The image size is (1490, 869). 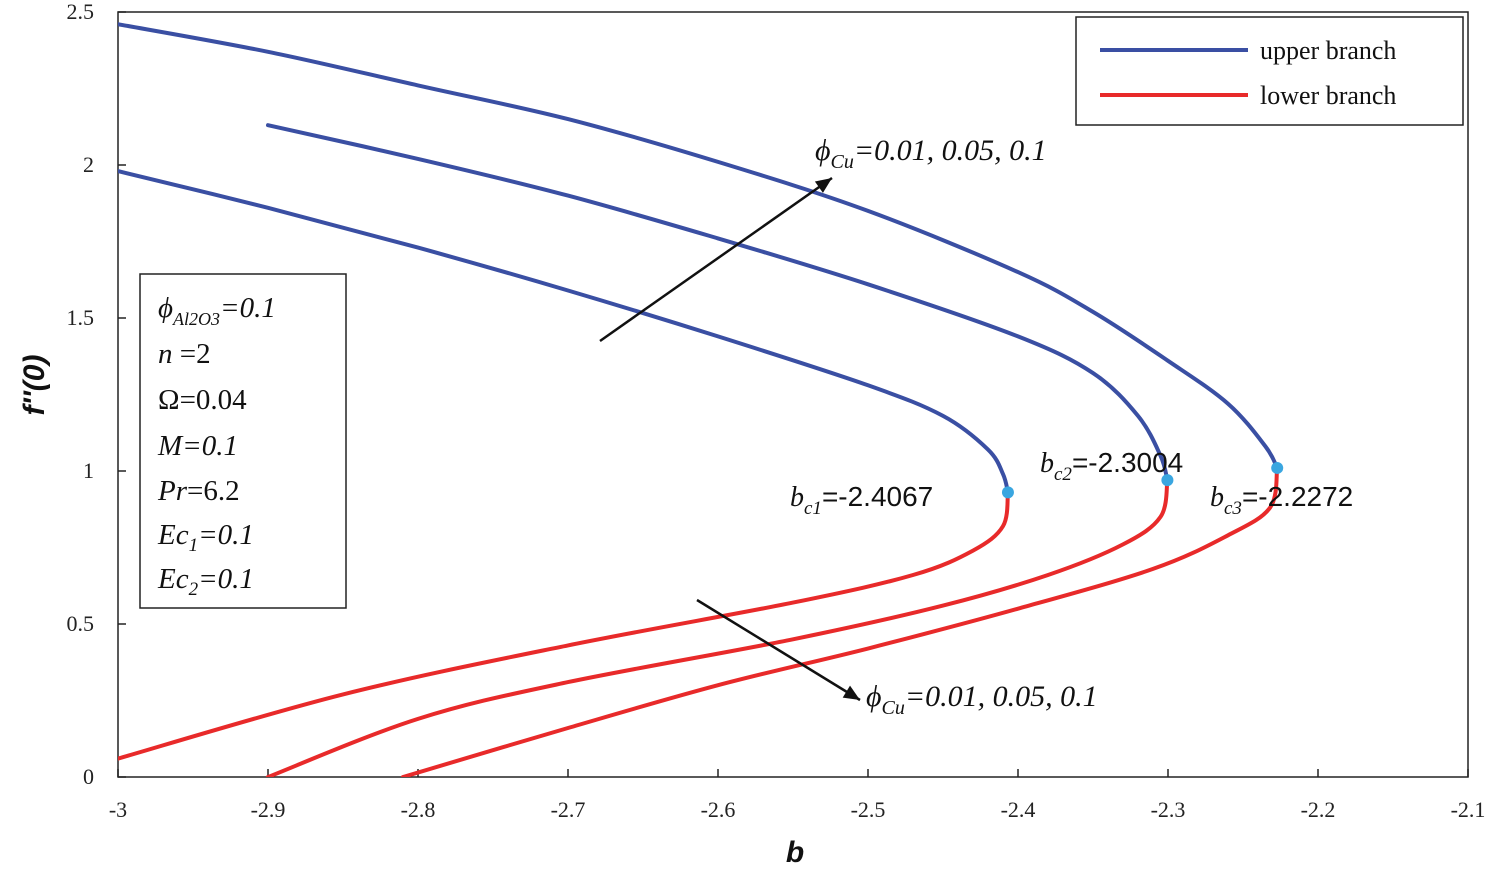 What do you see at coordinates (1297, 496) in the screenshot?
I see `critical-label-3-value: =-2.2272` at bounding box center [1297, 496].